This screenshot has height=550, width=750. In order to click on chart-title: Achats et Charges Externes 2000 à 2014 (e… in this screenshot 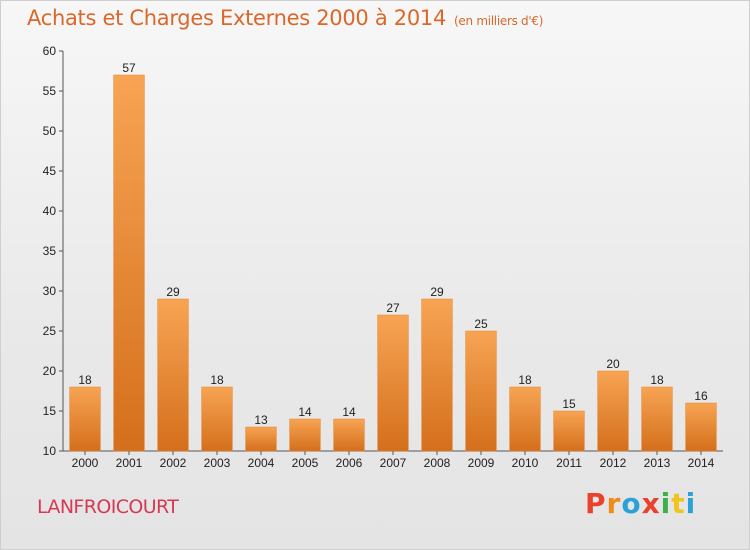, I will do `click(285, 18)`.